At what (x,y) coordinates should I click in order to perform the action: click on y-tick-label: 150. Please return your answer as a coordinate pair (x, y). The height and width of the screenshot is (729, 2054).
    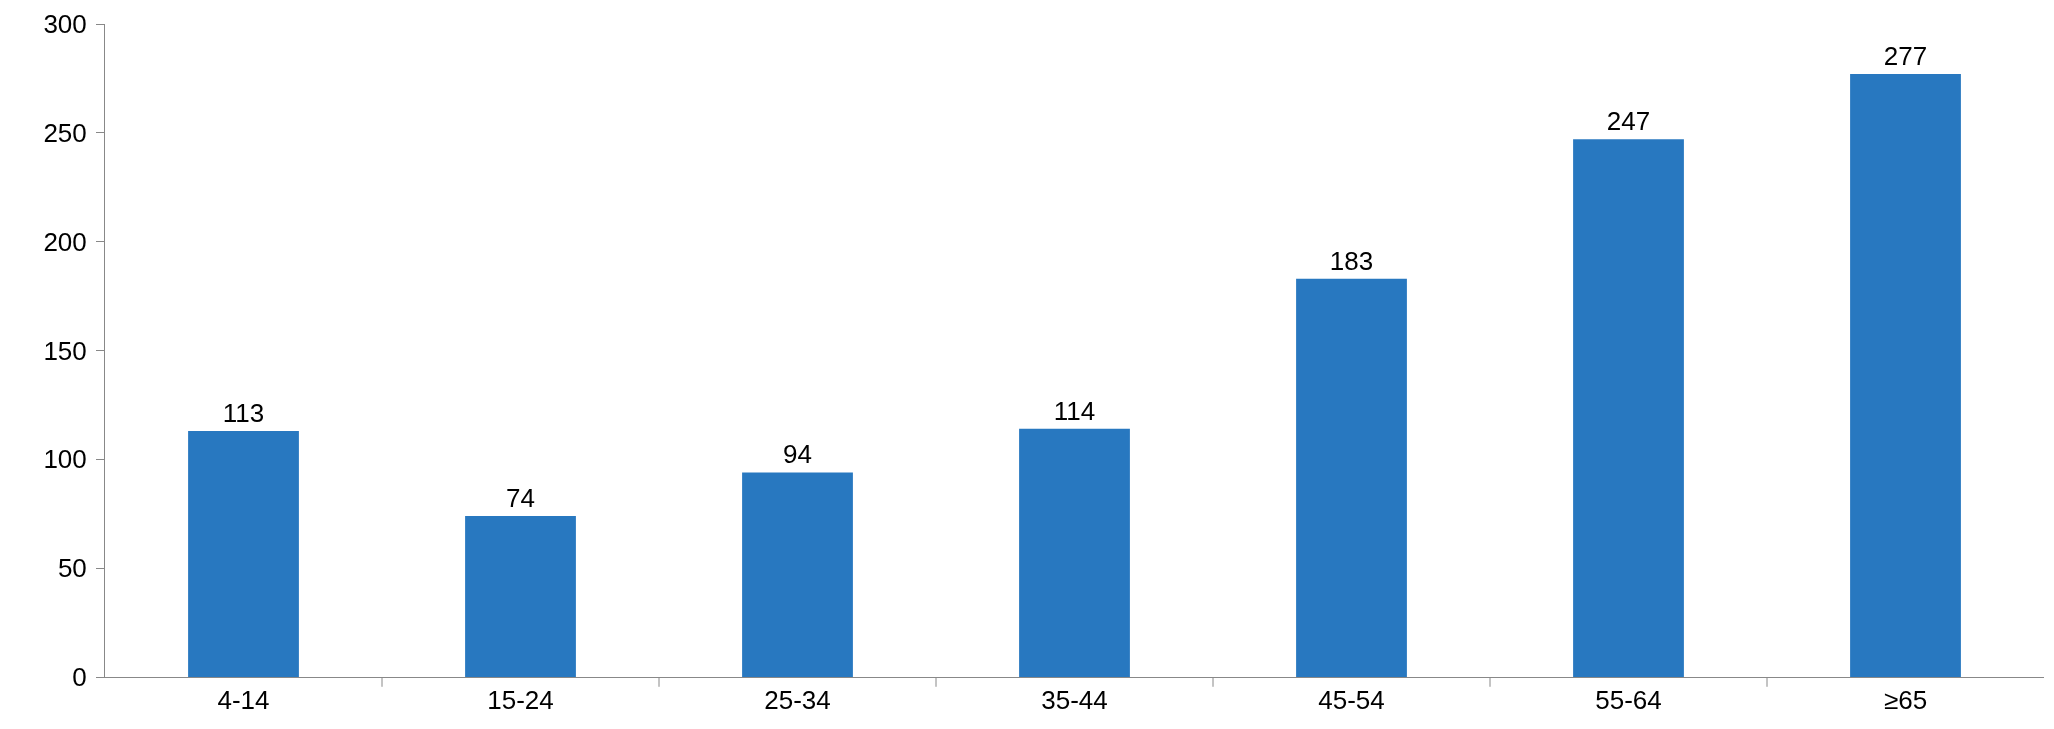
    Looking at the image, I should click on (65, 350).